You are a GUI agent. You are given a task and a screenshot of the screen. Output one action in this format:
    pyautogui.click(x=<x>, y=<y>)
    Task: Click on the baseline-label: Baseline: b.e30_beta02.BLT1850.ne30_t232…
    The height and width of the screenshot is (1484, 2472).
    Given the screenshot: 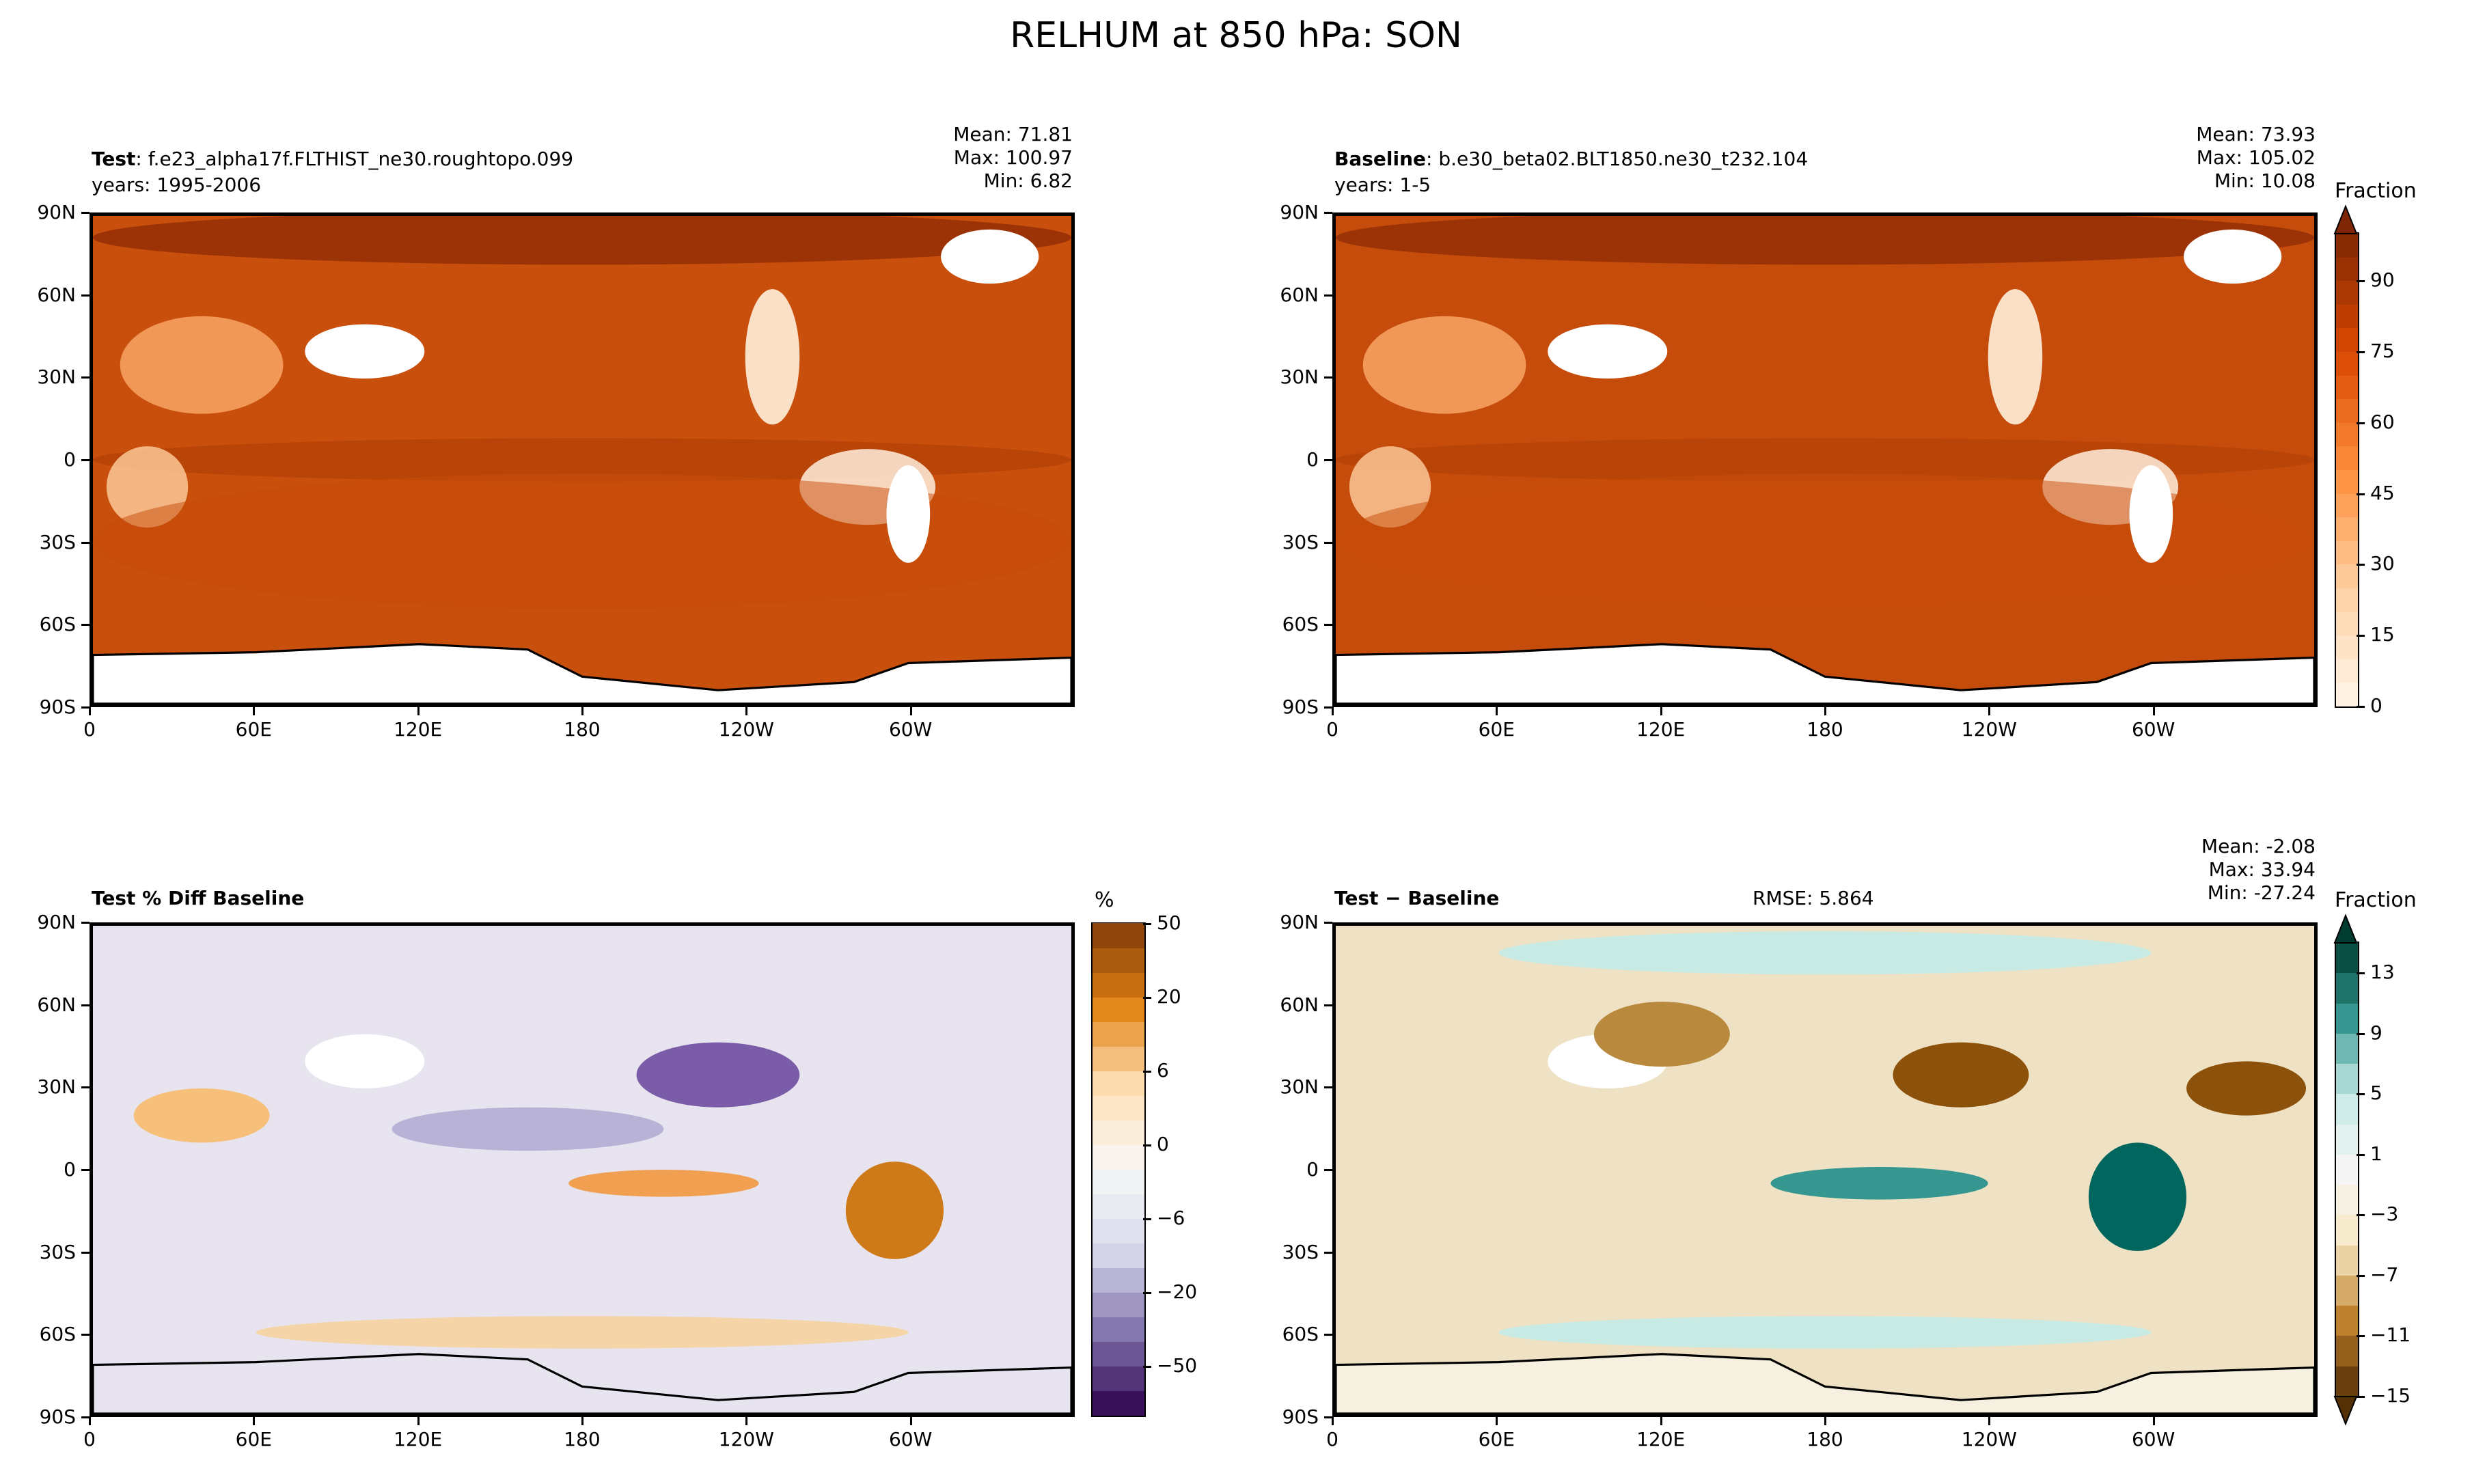 What is the action you would take?
    pyautogui.click(x=1571, y=159)
    